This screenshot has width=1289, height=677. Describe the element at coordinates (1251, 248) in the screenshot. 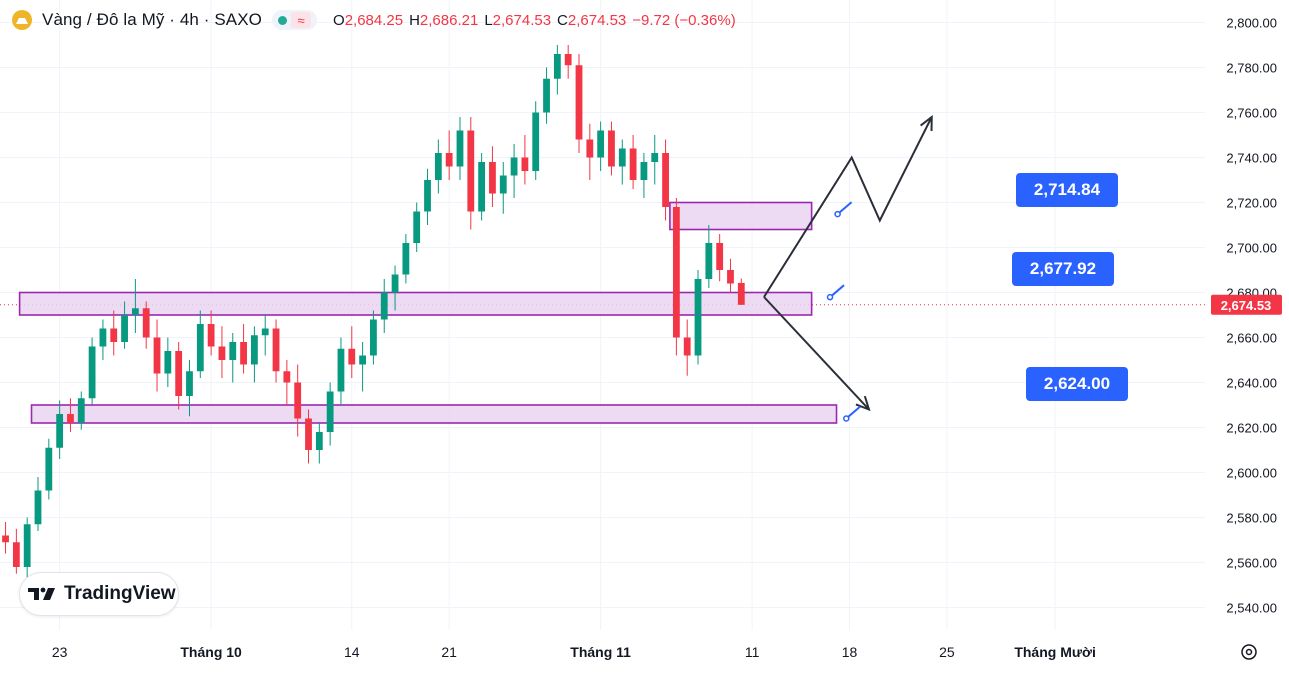

I see `y-axis-tick-label: 2,700.00` at that location.